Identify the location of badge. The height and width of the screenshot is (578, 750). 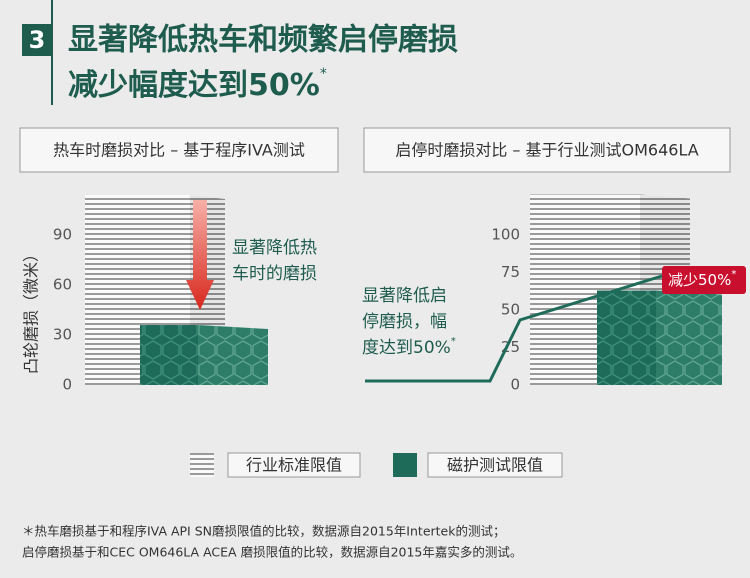
(37, 40).